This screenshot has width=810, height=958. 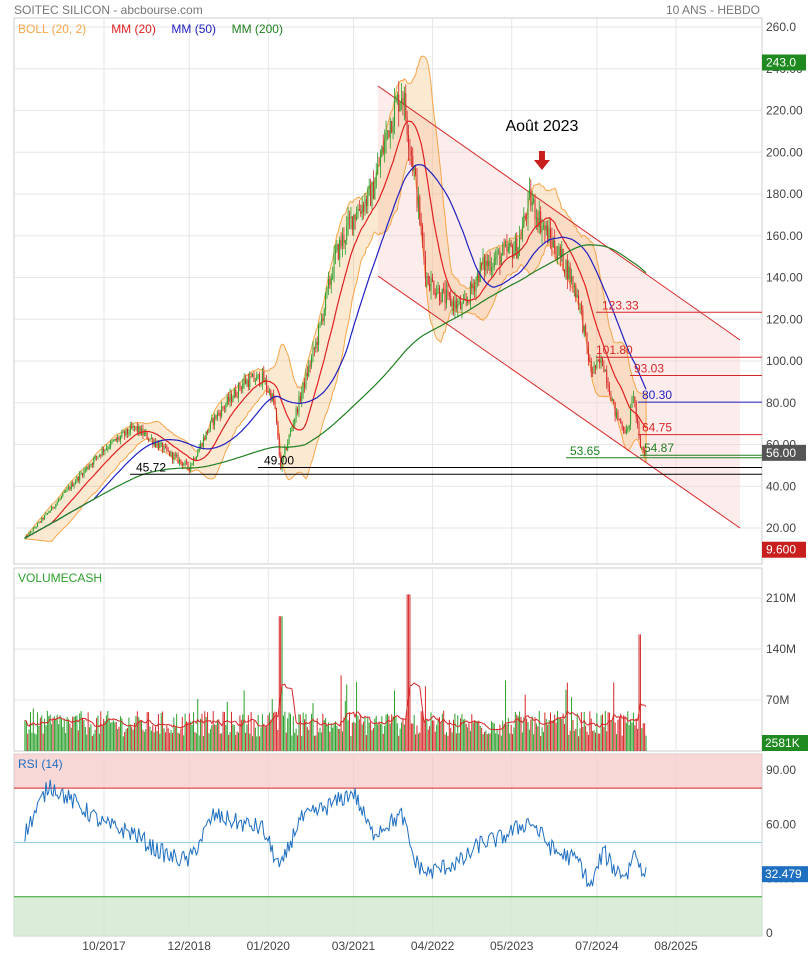 I want to click on channel-upper-line, so click(x=559, y=213).